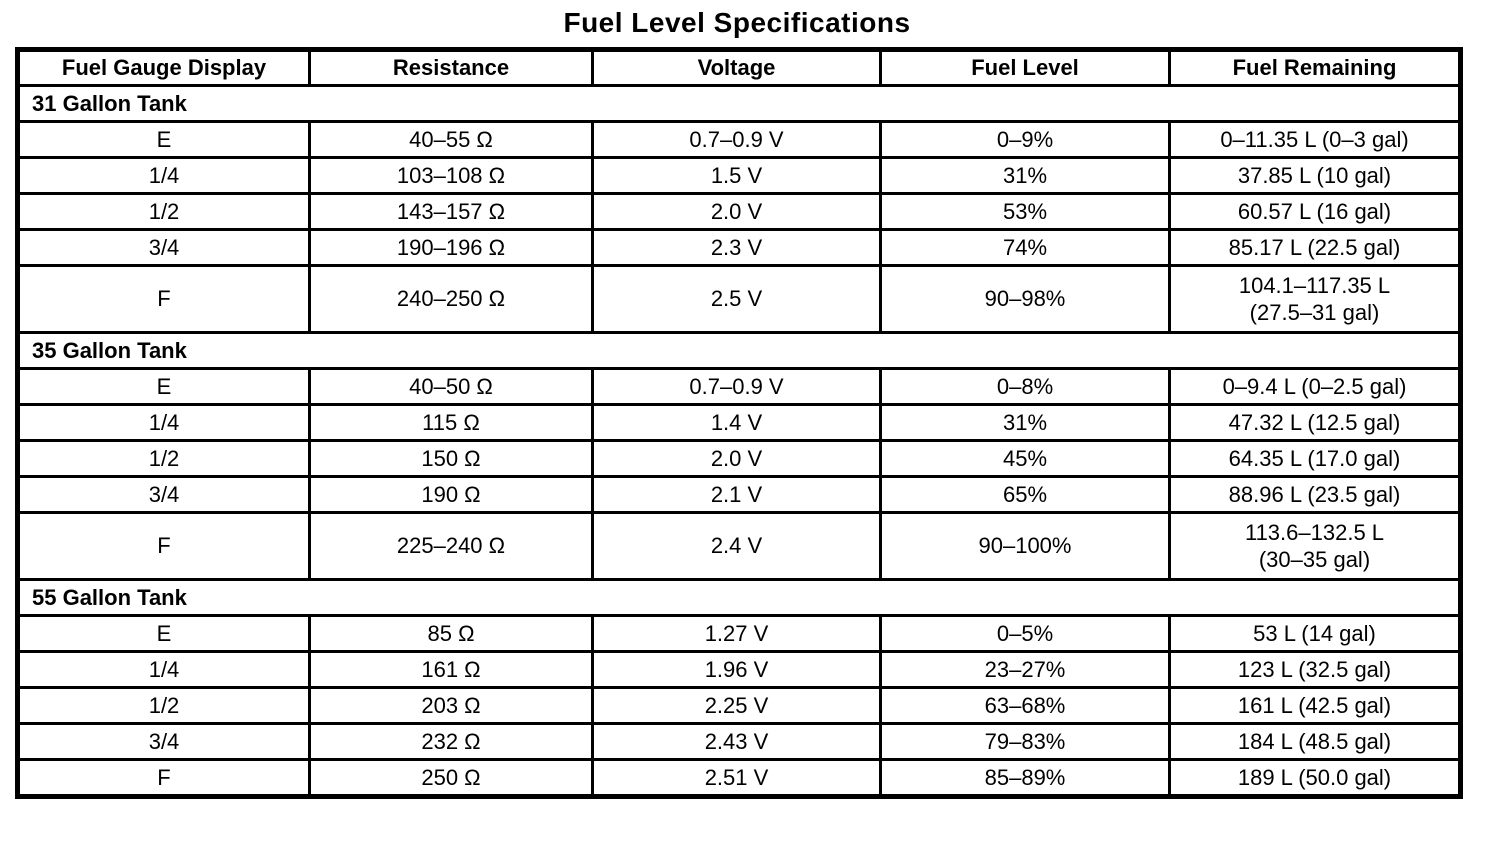 This screenshot has width=1504, height=842. What do you see at coordinates (1315, 247) in the screenshot?
I see `cell-fuel-remaining: 85.17 L (22.5 gal)` at bounding box center [1315, 247].